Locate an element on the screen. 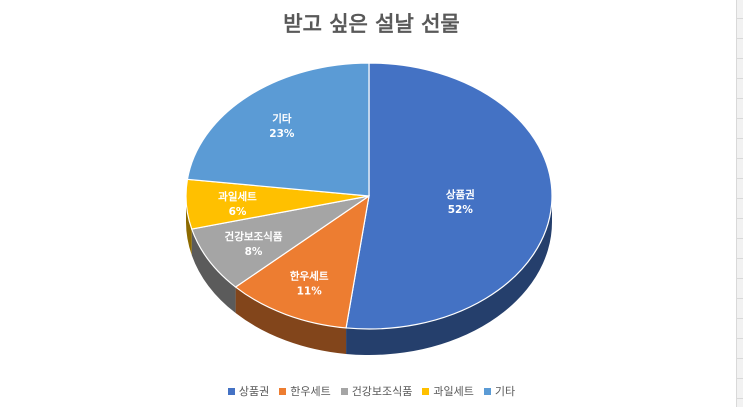 The width and height of the screenshot is (743, 407). data-label-health-supplement: 건강보조식품 8% is located at coordinates (254, 244).